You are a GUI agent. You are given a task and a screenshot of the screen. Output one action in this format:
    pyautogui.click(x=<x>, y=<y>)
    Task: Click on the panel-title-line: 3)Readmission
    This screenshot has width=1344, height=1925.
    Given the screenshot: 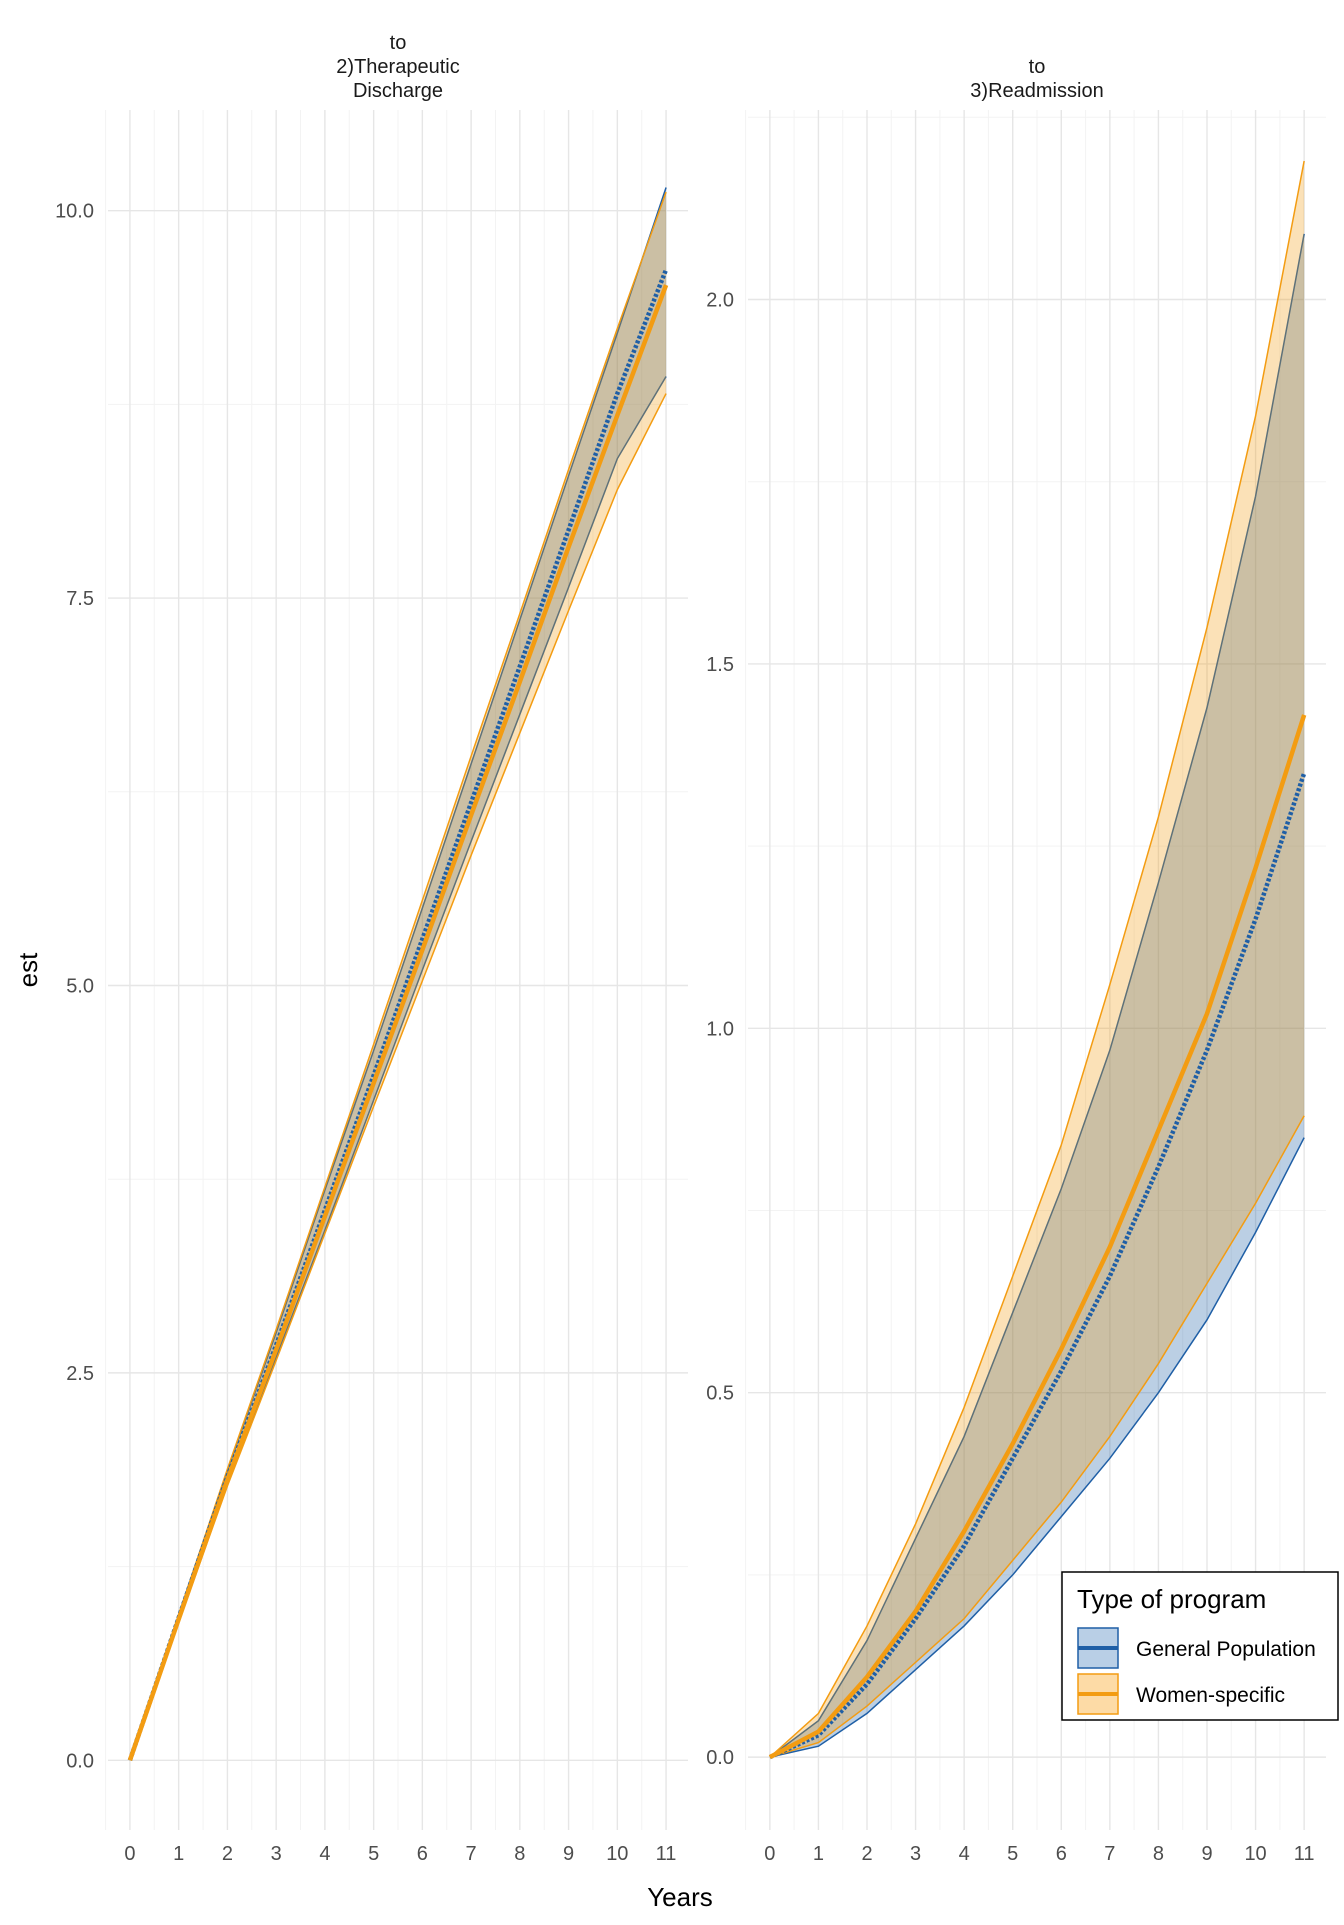 What is the action you would take?
    pyautogui.click(x=1036, y=91)
    